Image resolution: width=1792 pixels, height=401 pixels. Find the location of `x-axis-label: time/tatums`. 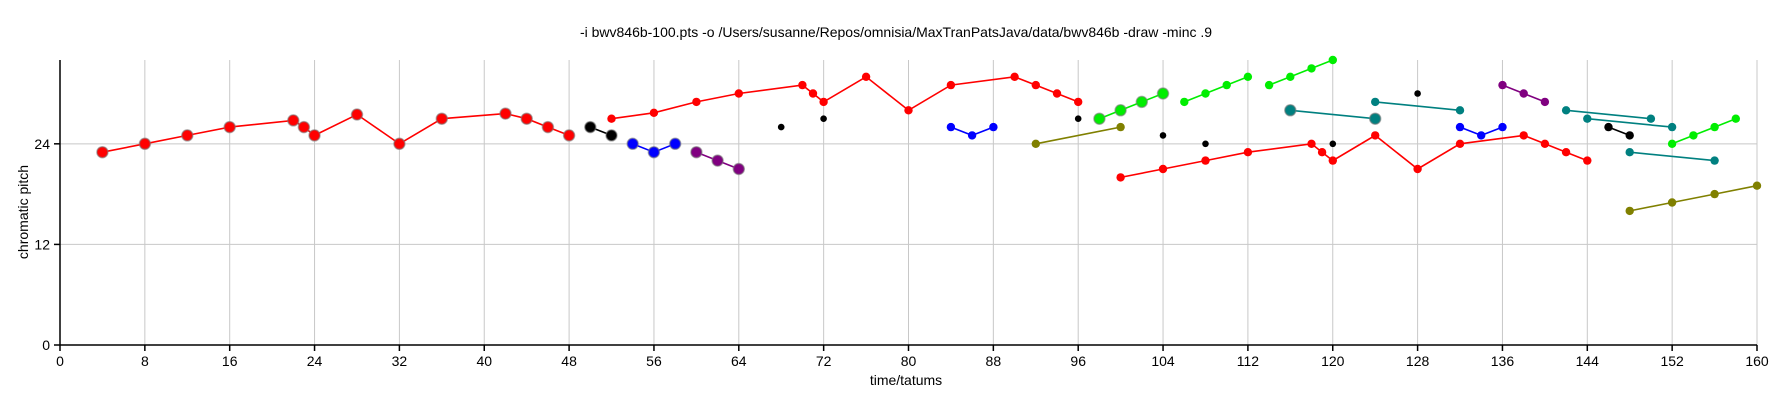

x-axis-label: time/tatums is located at coordinates (906, 380).